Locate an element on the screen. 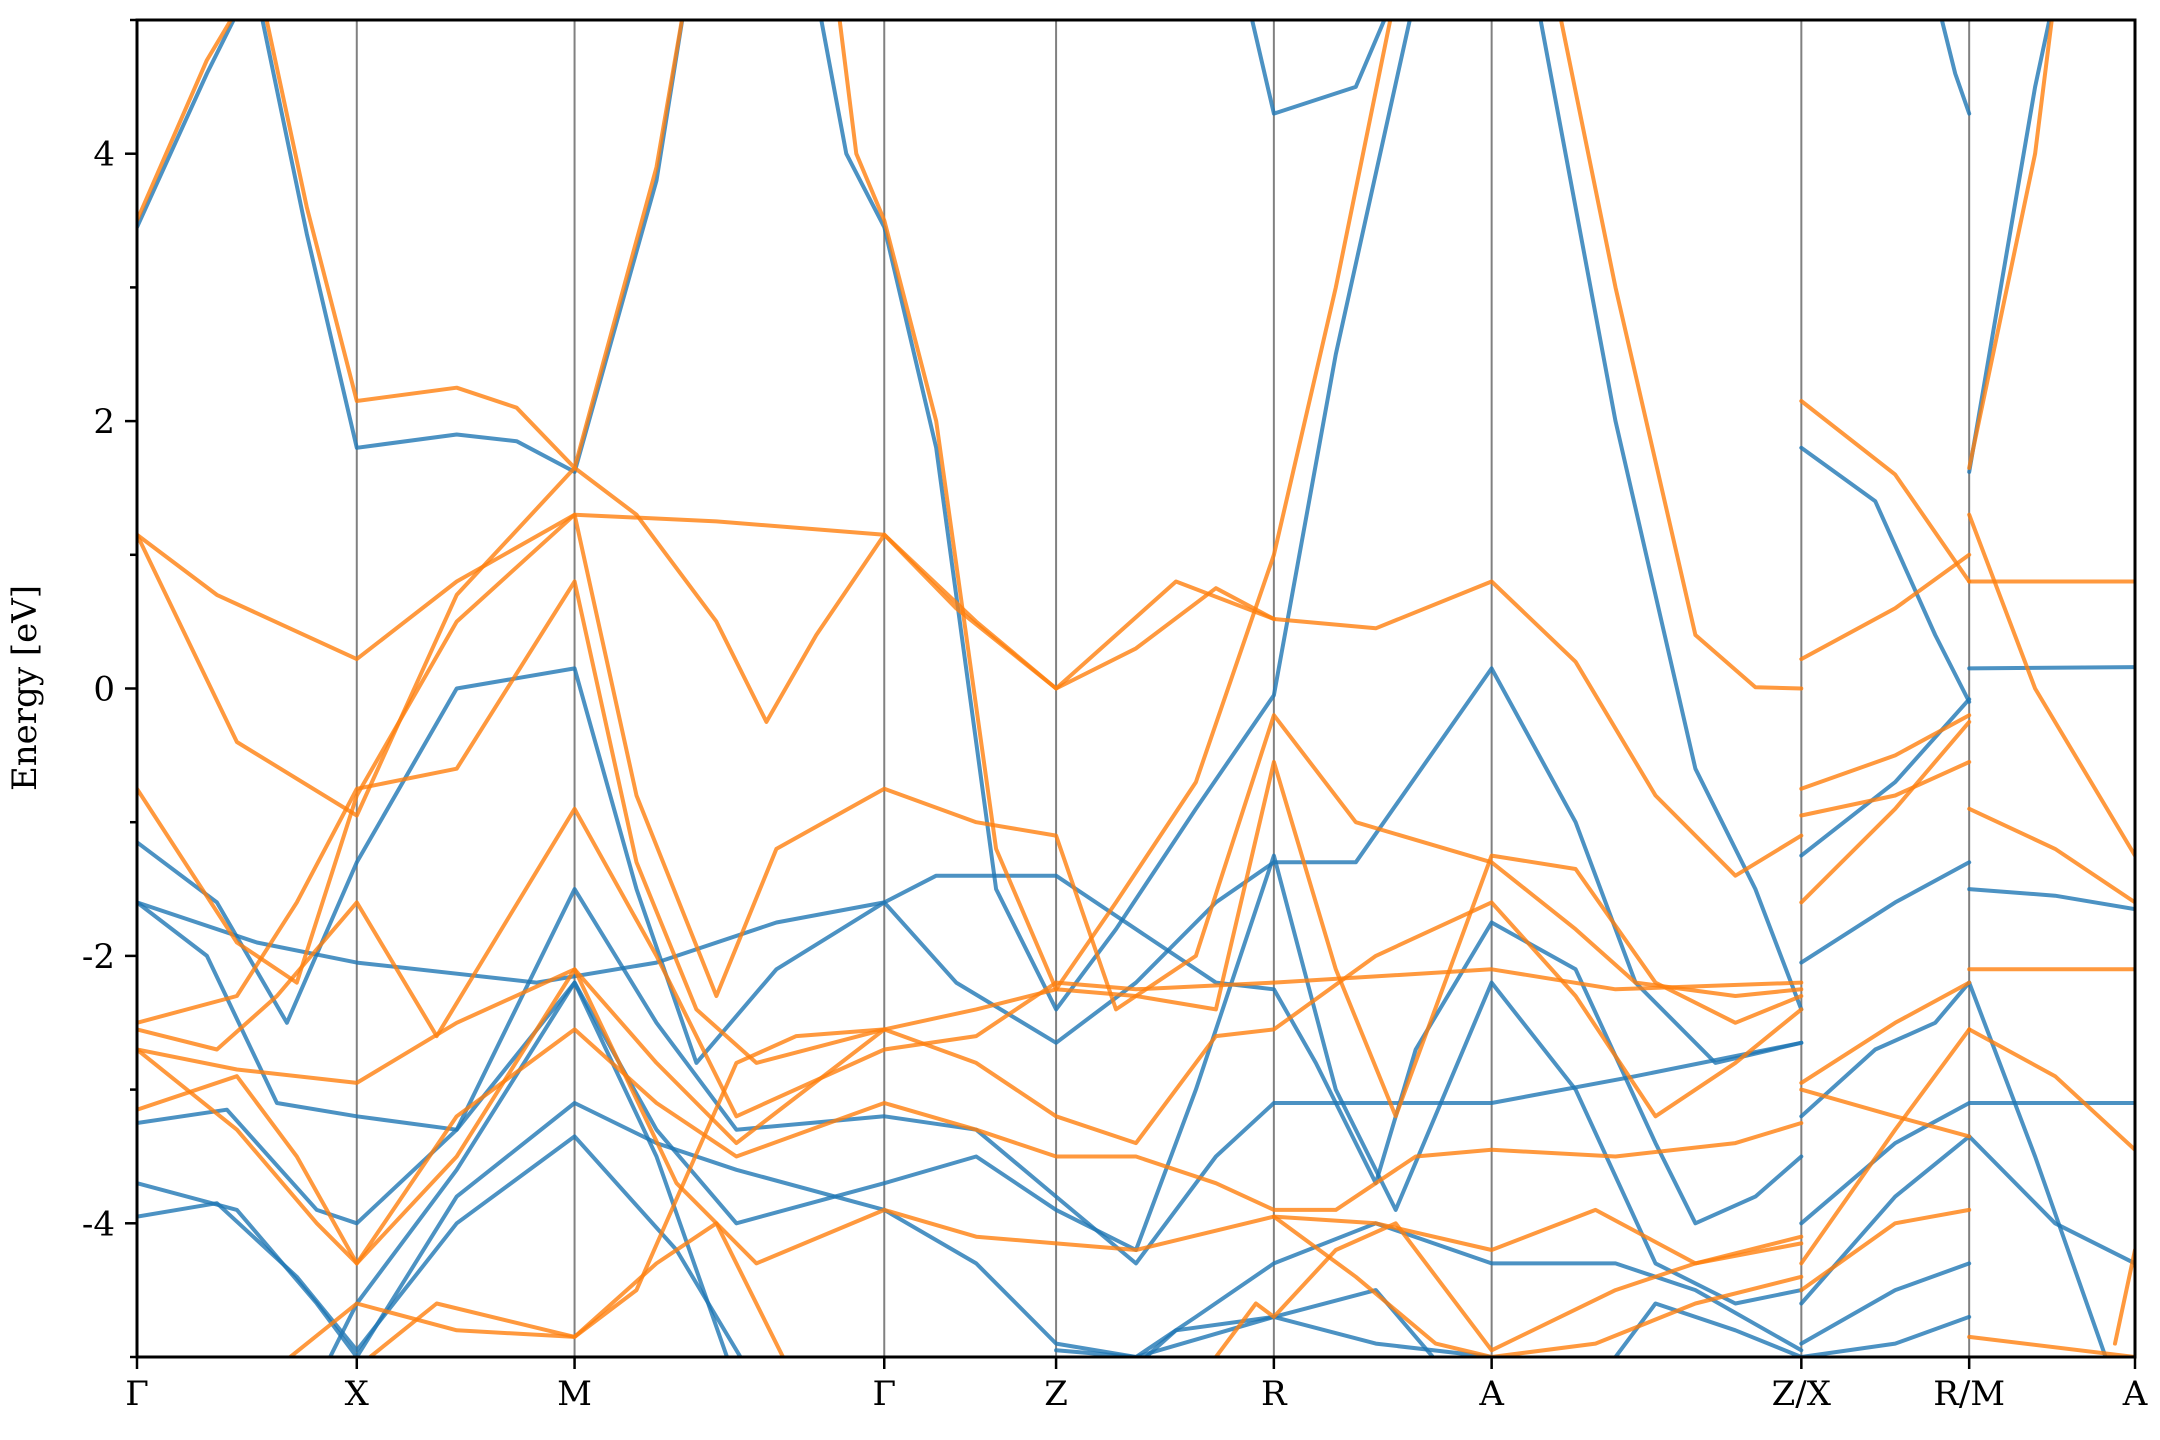 The height and width of the screenshot is (1440, 2160). x-tick-label: Z is located at coordinates (1056, 1394).